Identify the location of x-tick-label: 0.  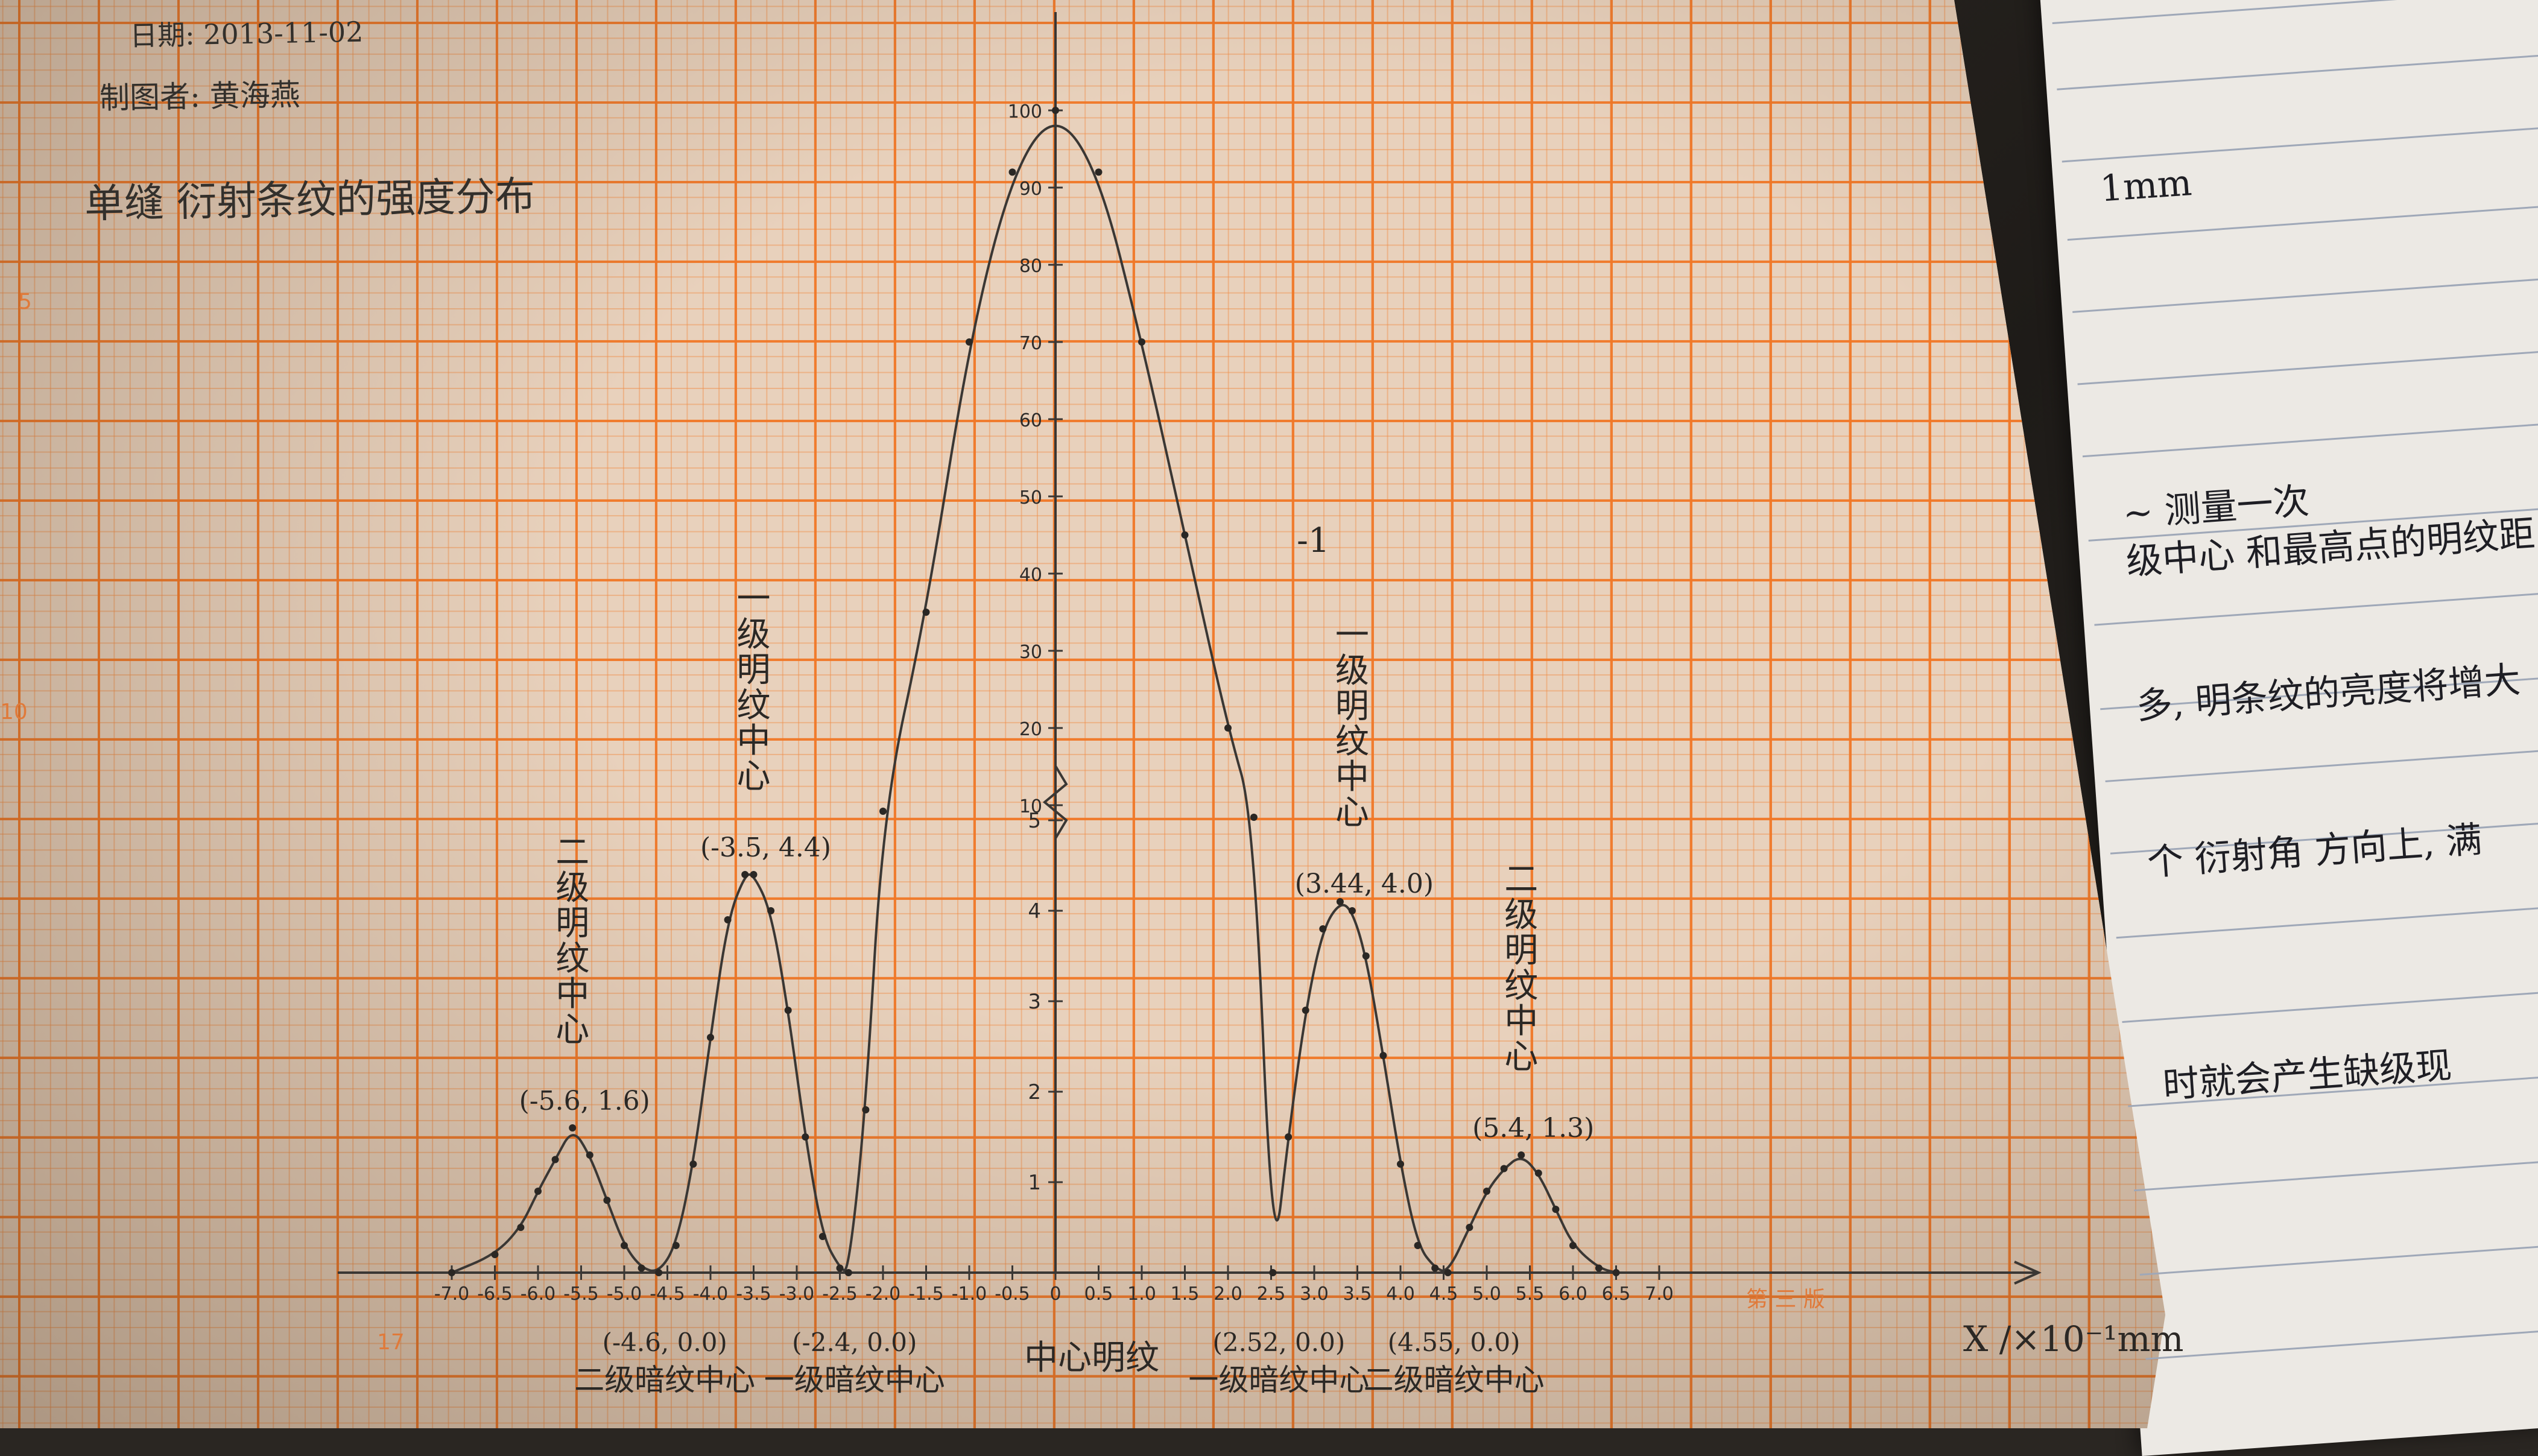
(1055, 1294).